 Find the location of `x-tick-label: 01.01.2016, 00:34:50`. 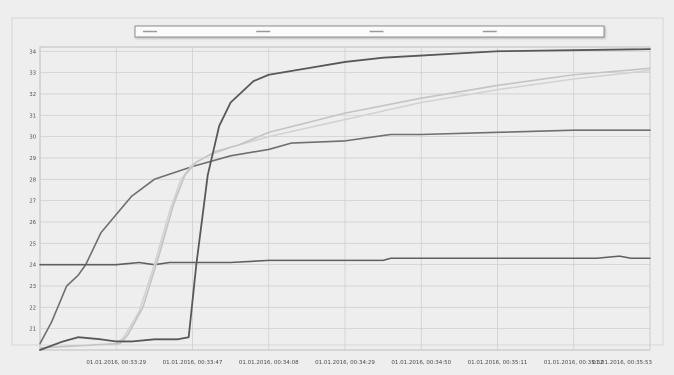

x-tick-label: 01.01.2016, 00:34:50 is located at coordinates (421, 363).